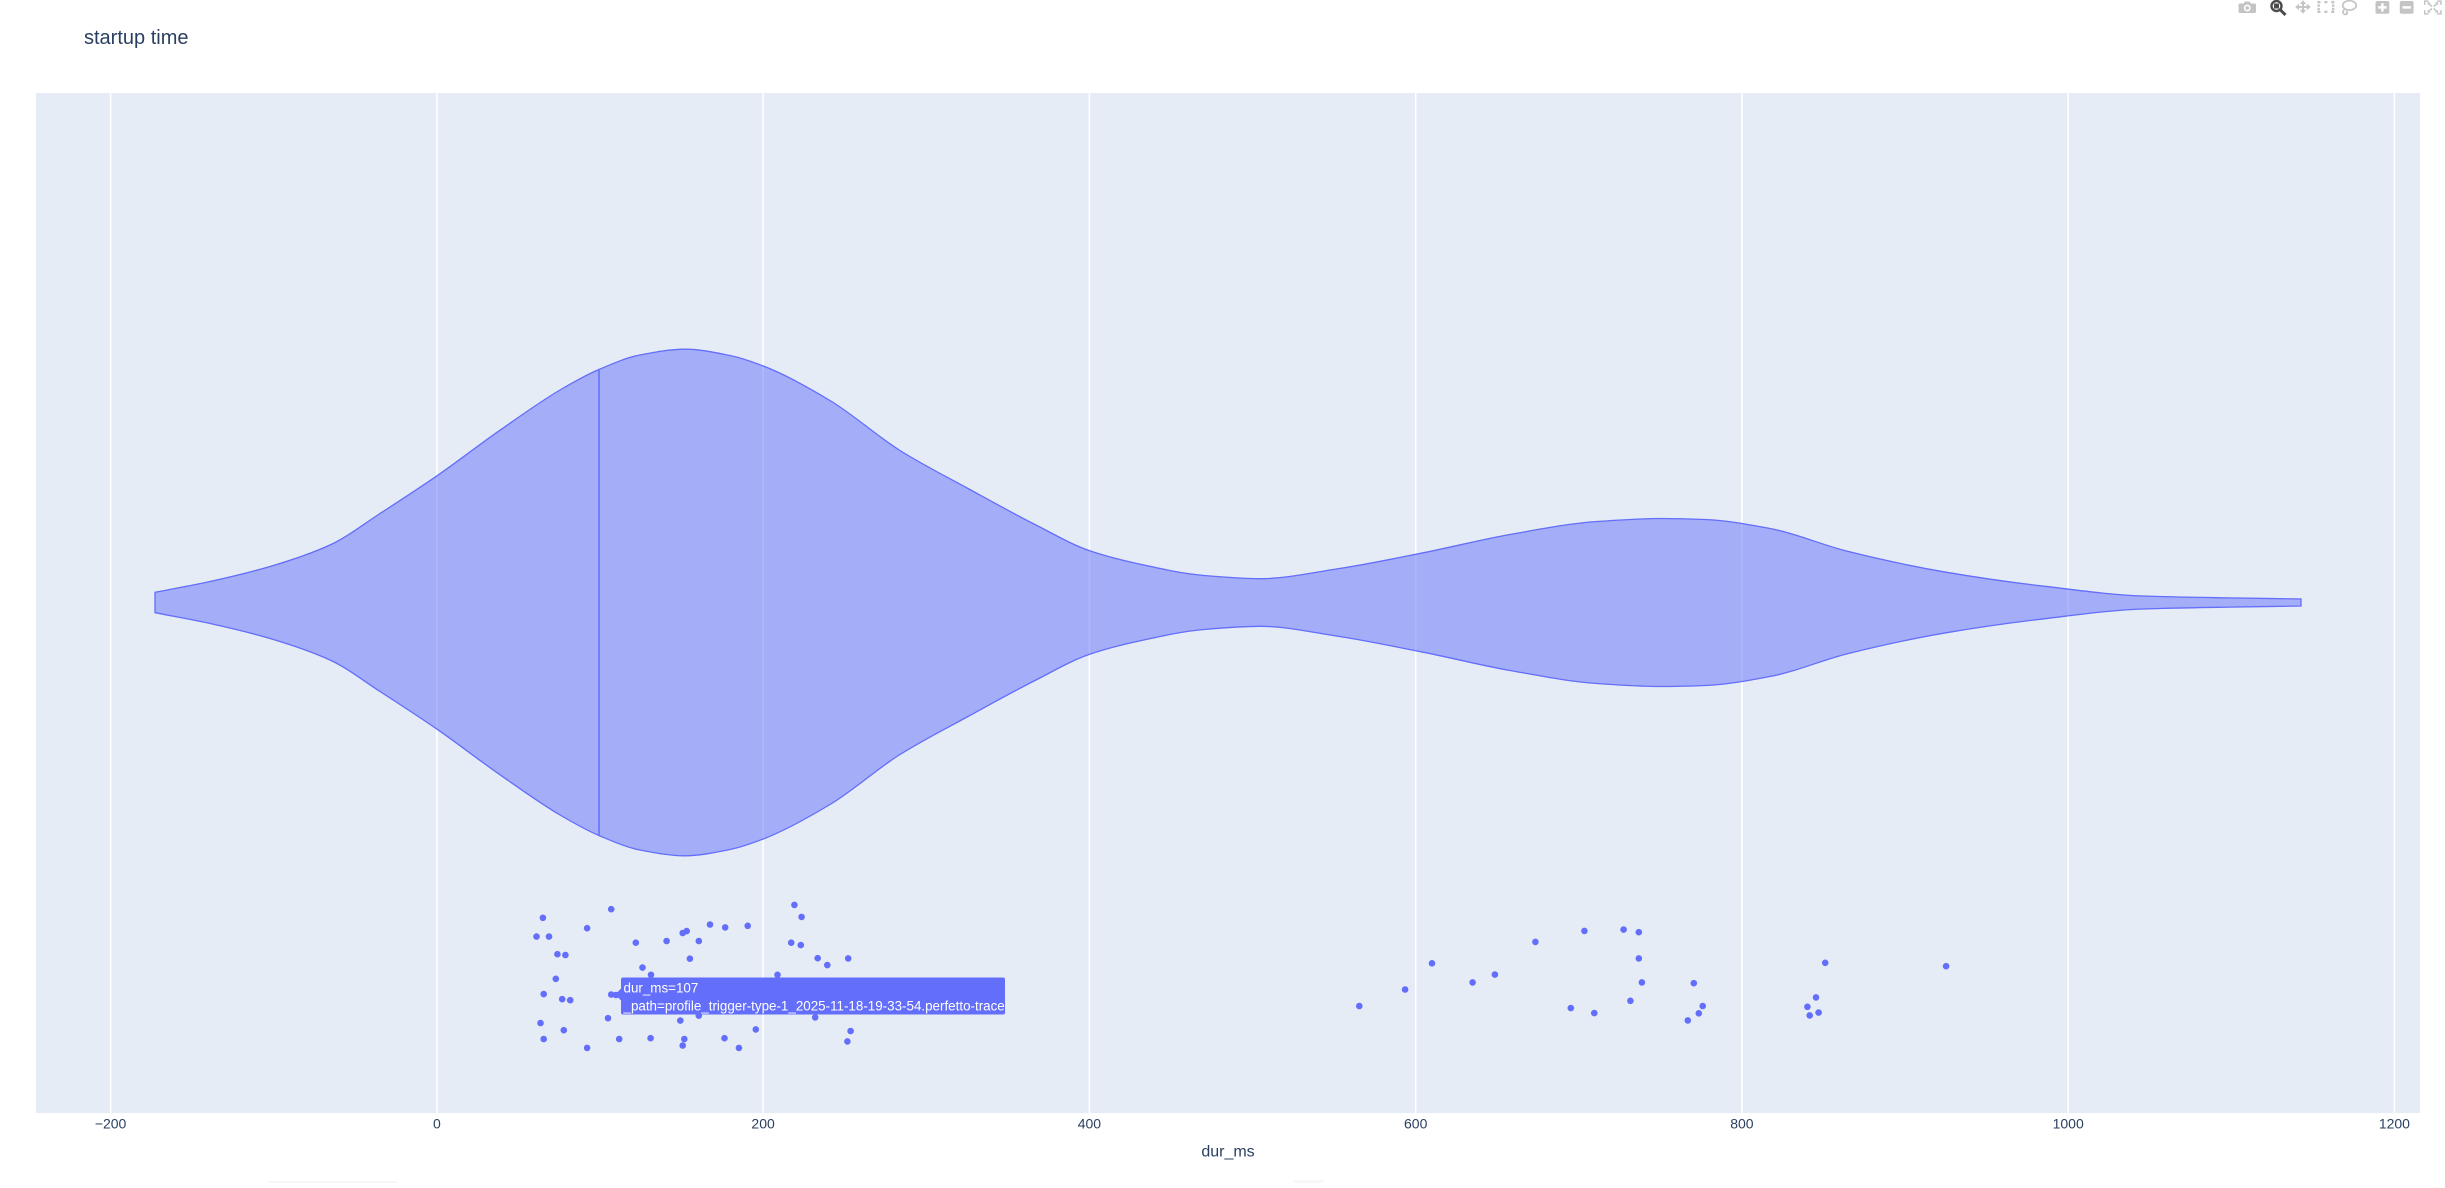  What do you see at coordinates (136, 38) in the screenshot?
I see `svg-text: startup time` at bounding box center [136, 38].